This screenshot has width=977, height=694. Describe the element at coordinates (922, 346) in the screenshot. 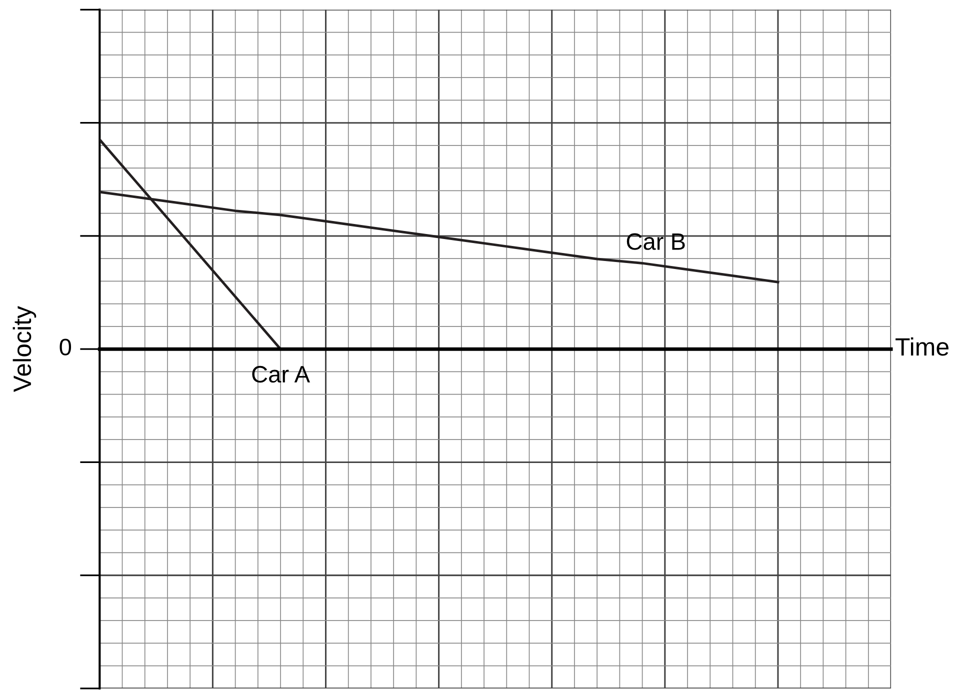

I see `x-axis-title: Time` at that location.